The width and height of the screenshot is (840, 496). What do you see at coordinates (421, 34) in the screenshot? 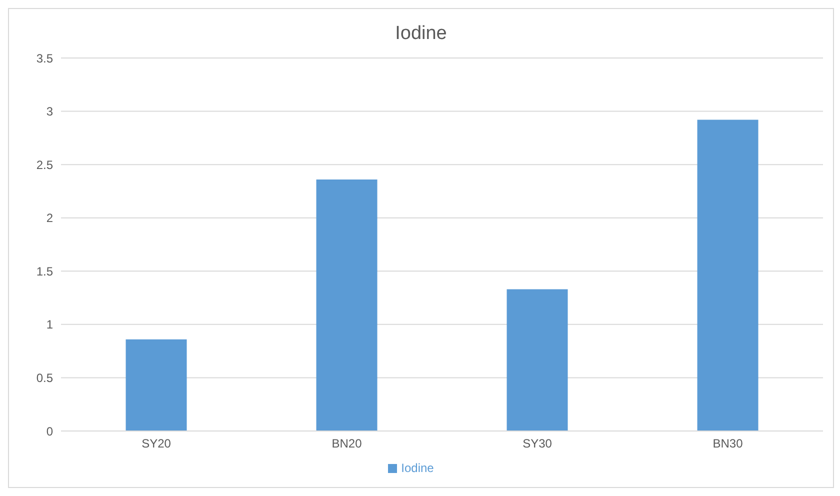
I see `chart-title: Iodine` at bounding box center [421, 34].